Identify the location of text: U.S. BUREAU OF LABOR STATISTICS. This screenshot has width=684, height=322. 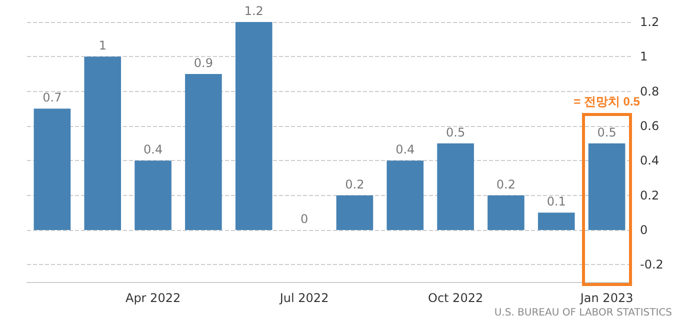
(583, 313).